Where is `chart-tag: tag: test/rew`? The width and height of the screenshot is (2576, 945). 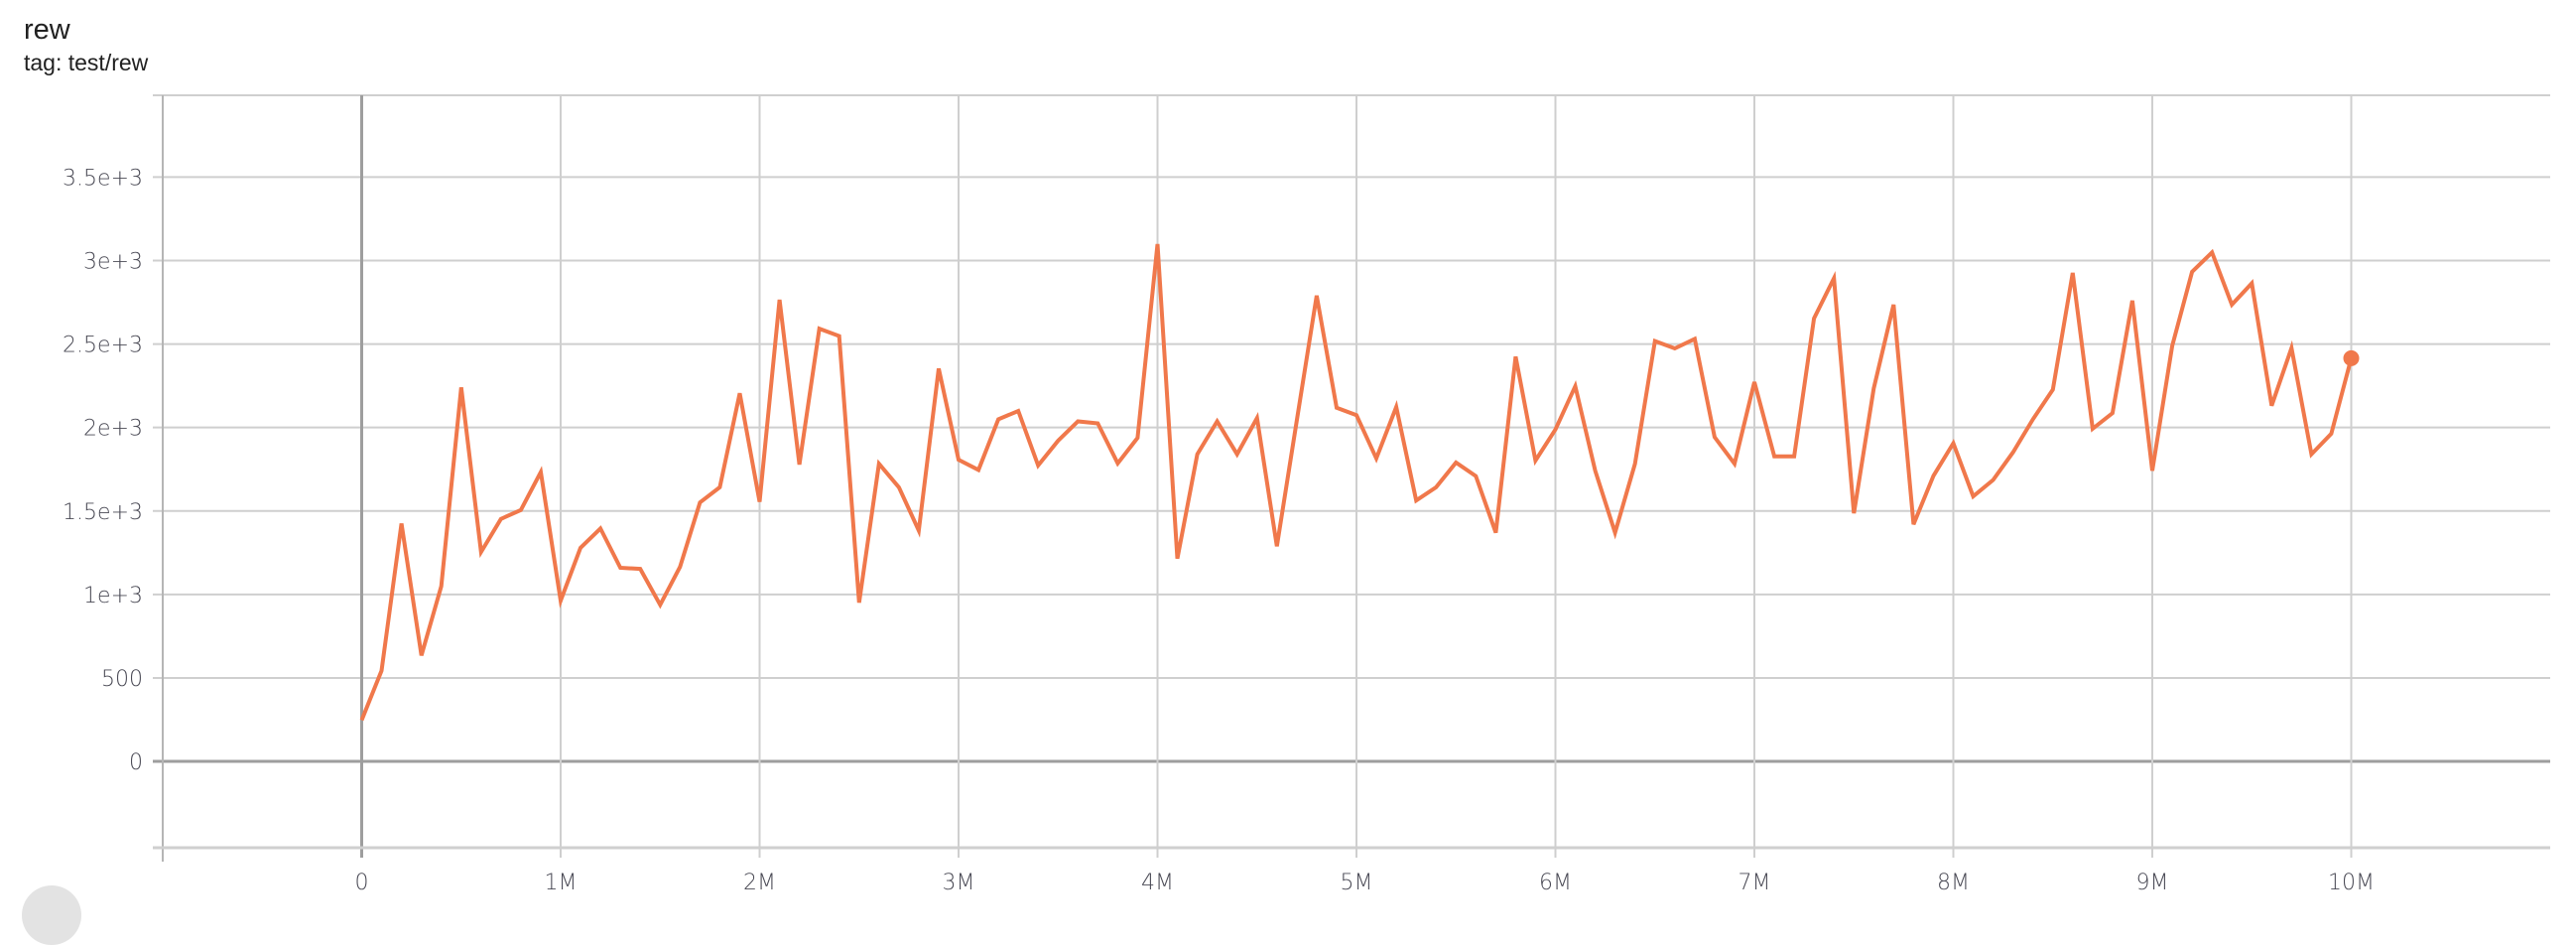
chart-tag: tag: test/rew is located at coordinates (87, 62).